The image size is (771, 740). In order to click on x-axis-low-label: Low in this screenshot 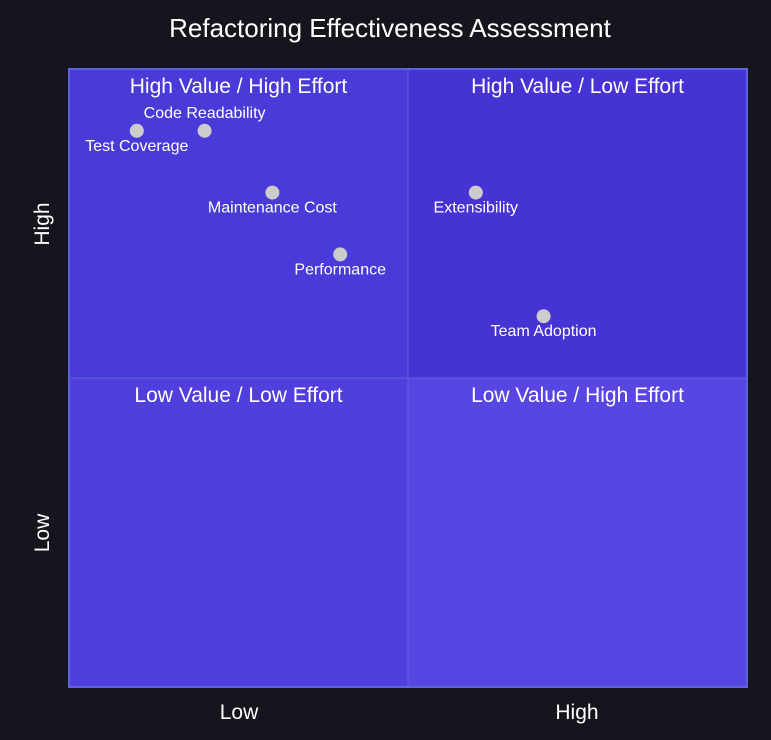, I will do `click(239, 712)`.